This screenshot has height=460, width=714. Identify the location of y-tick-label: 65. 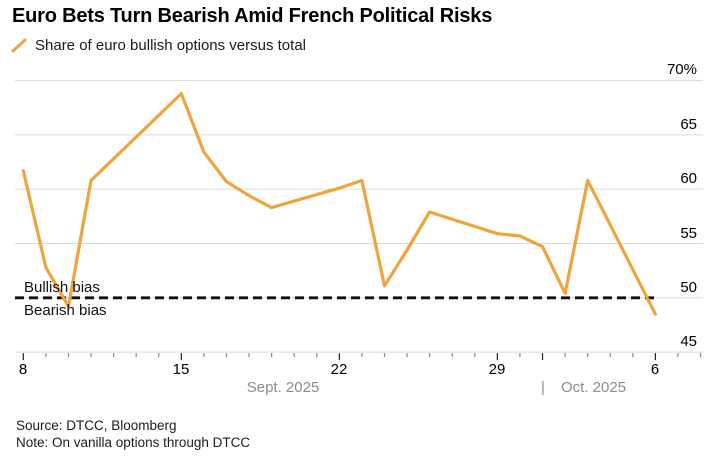
(688, 124).